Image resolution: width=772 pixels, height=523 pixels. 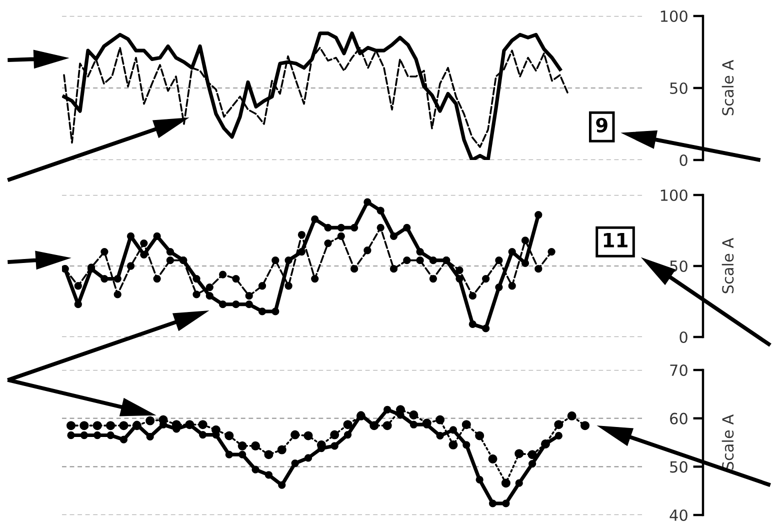 I want to click on y-tick-label: 70, so click(x=679, y=370).